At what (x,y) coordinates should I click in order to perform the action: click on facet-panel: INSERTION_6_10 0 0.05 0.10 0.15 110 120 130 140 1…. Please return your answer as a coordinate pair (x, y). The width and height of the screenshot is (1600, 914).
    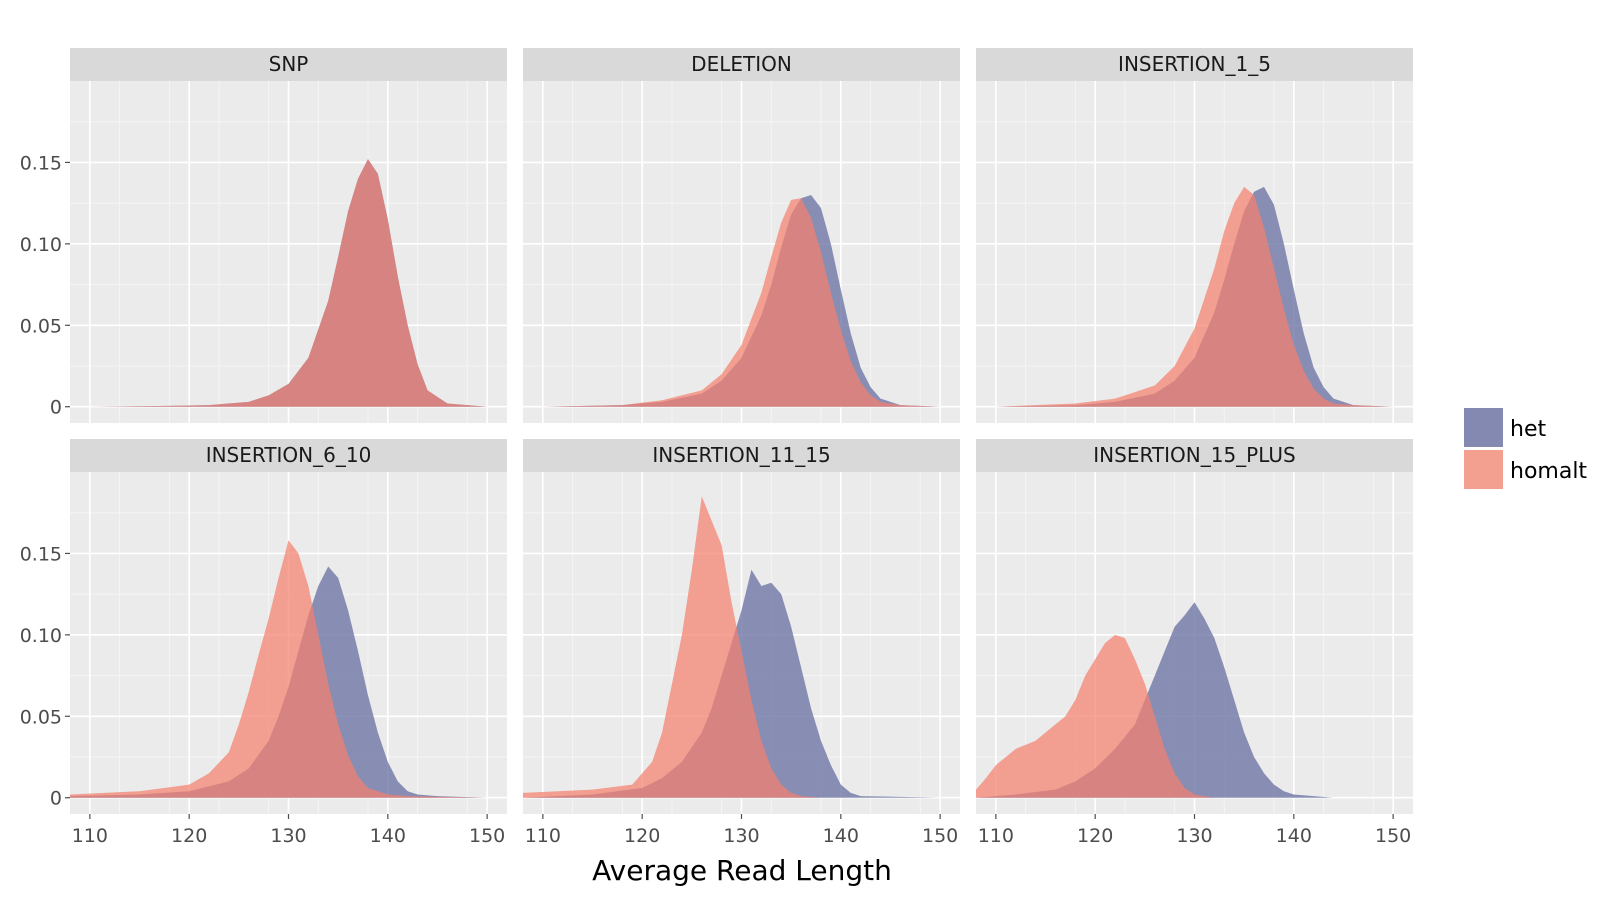
    Looking at the image, I should click on (263, 643).